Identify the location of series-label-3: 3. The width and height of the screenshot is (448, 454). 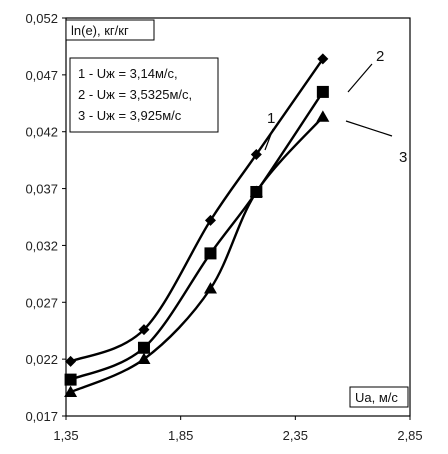
(403, 157).